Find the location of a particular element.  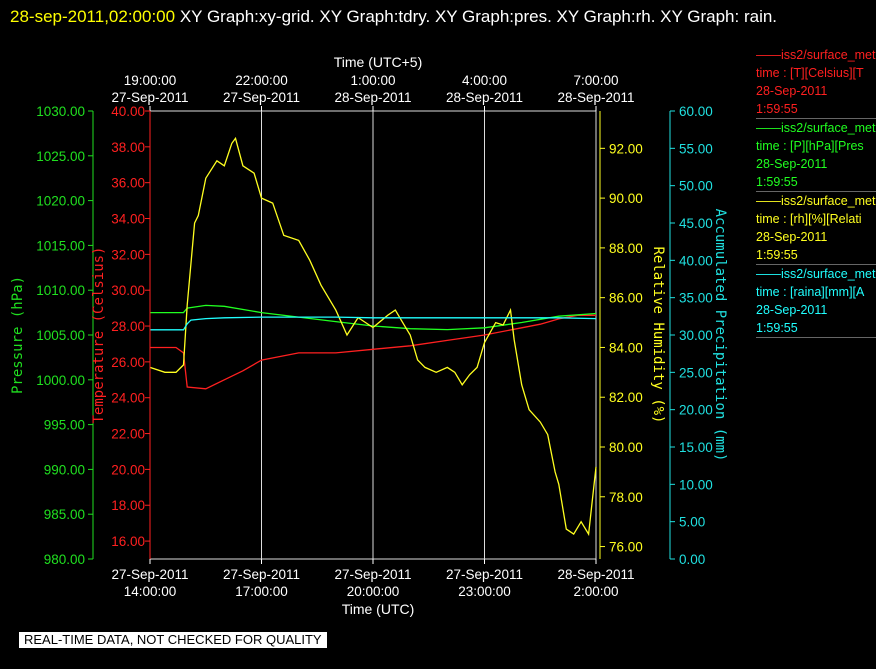

temperature-tick-label: 24.00 is located at coordinates (128, 398).